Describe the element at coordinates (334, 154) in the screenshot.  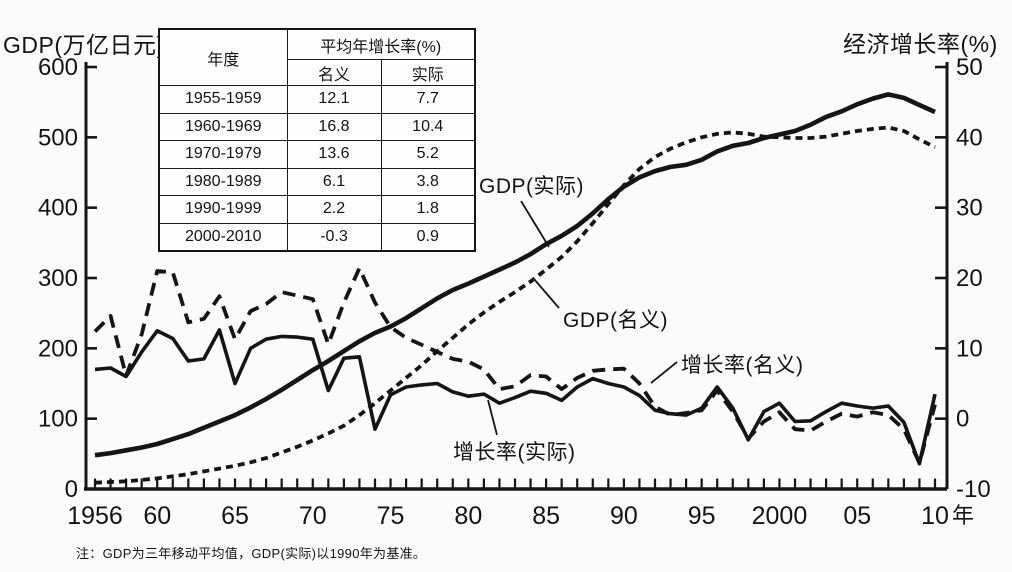
I see `table-cell-nominal: 13.6` at that location.